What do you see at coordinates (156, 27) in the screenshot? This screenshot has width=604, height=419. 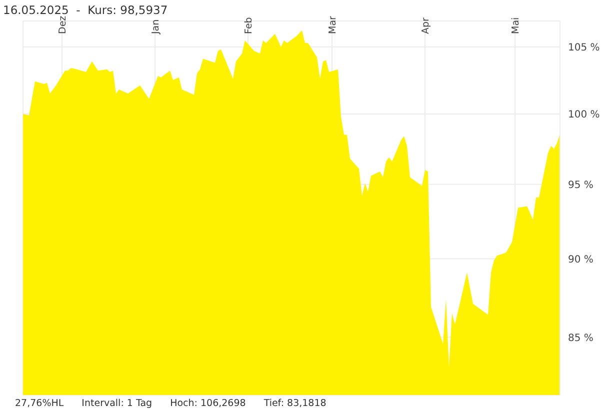 I see `x-tick-label: Jan` at bounding box center [156, 27].